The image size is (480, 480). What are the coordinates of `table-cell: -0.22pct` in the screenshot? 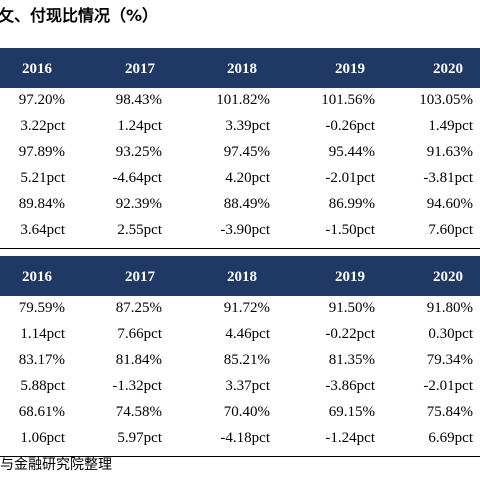 It's located at (350, 334).